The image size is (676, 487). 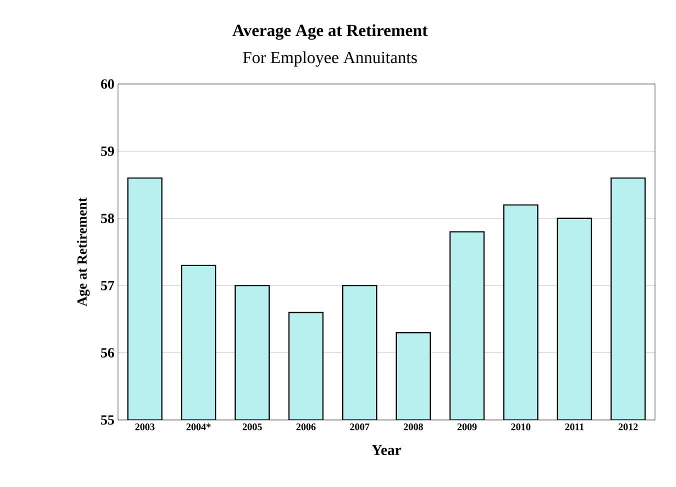 What do you see at coordinates (329, 59) in the screenshot?
I see `chart-subtitle: For Employee Annuitants` at bounding box center [329, 59].